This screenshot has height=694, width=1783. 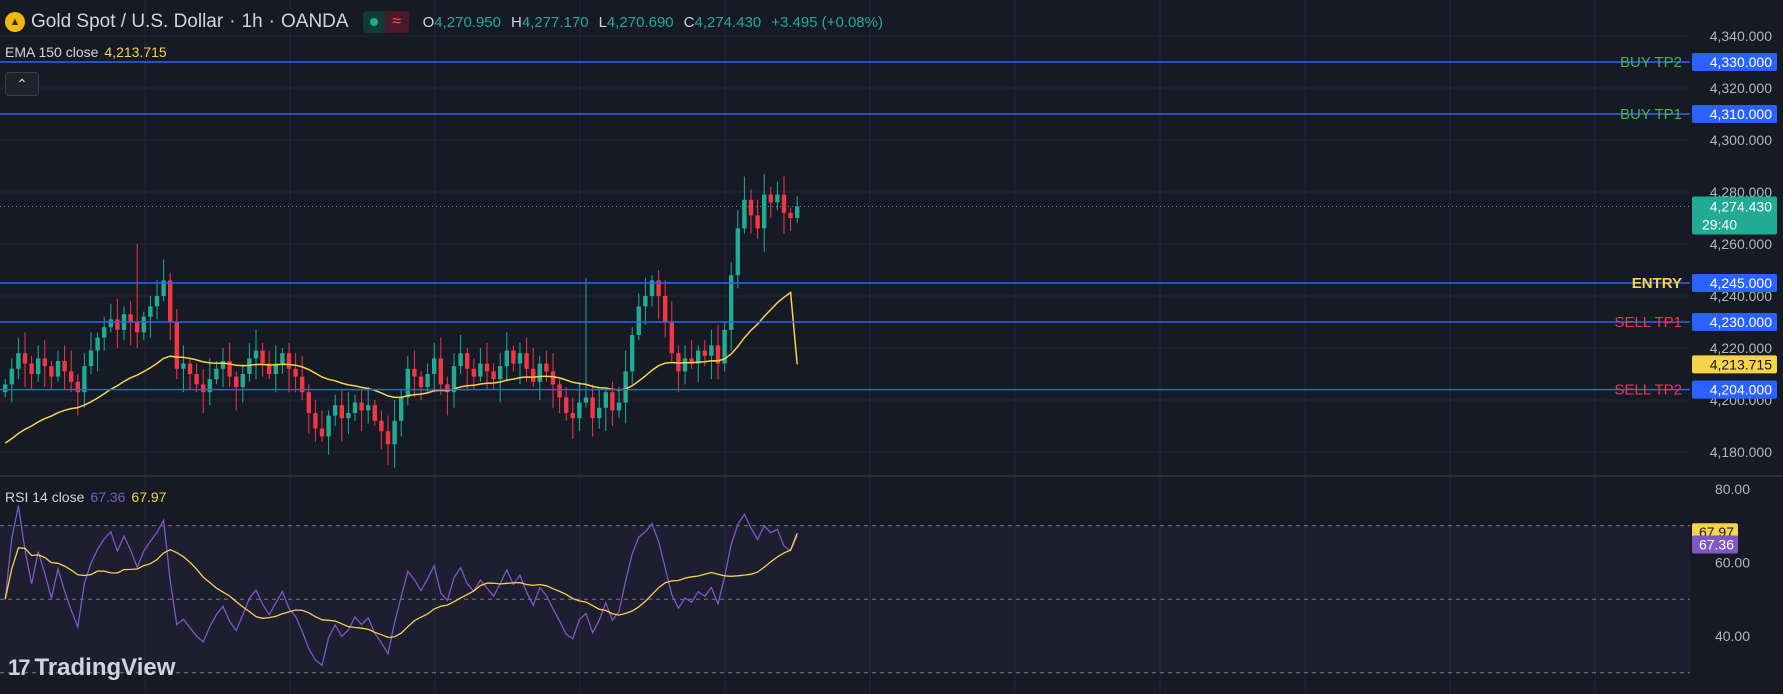 I want to click on level-price-badge, so click(x=1734, y=389).